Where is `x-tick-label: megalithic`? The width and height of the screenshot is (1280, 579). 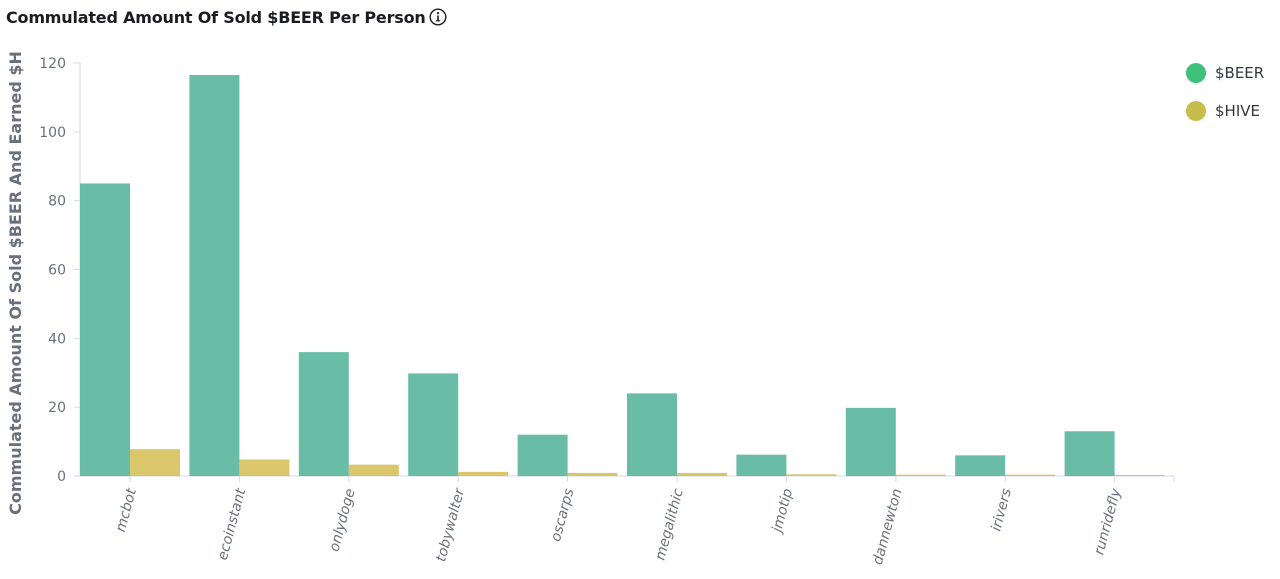 x-tick-label: megalithic is located at coordinates (669, 524).